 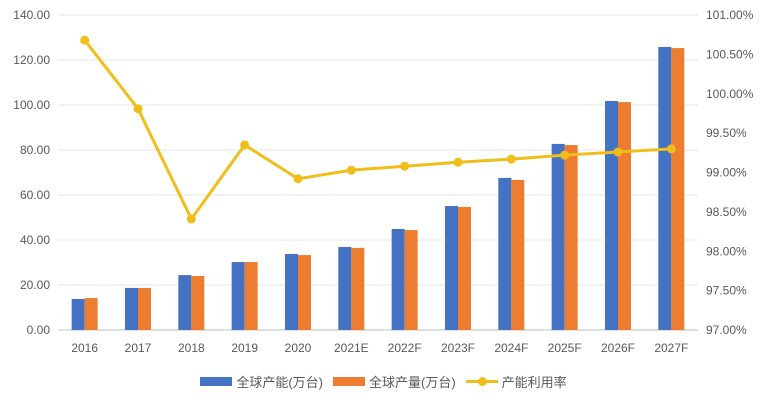 What do you see at coordinates (412, 382) in the screenshot?
I see `legend-label: 全球产量(万台)` at bounding box center [412, 382].